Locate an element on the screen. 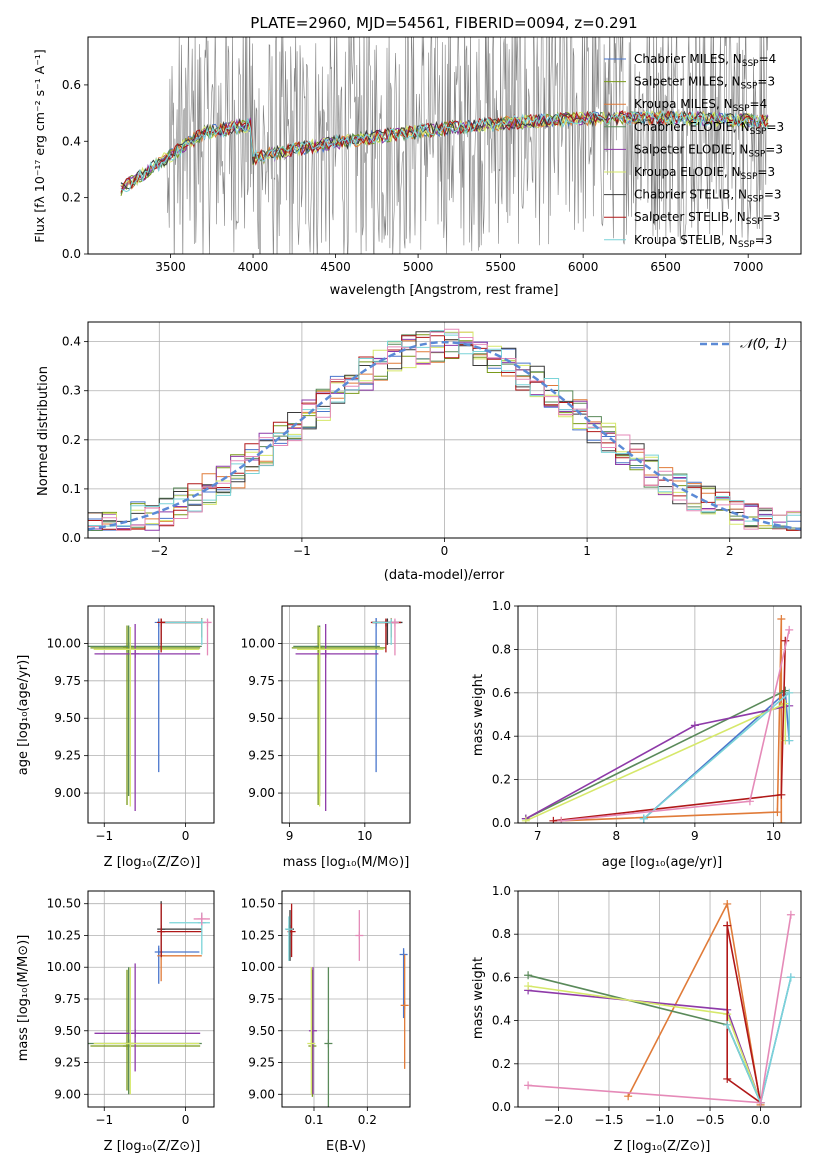 Image resolution: width=819 pixels, height=1170 pixels. spectrum-data is located at coordinates (444, 145).